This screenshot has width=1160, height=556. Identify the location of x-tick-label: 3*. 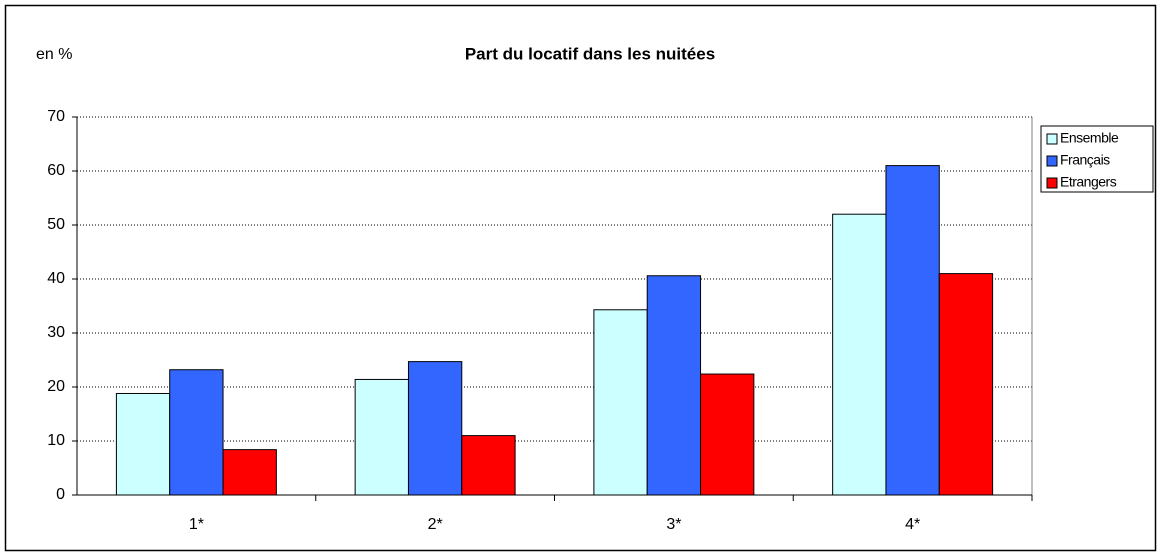
(673, 524).